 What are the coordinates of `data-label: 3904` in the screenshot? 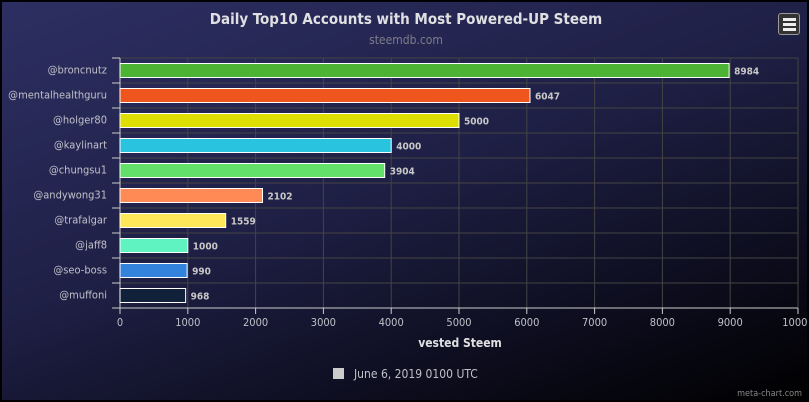 It's located at (402, 172).